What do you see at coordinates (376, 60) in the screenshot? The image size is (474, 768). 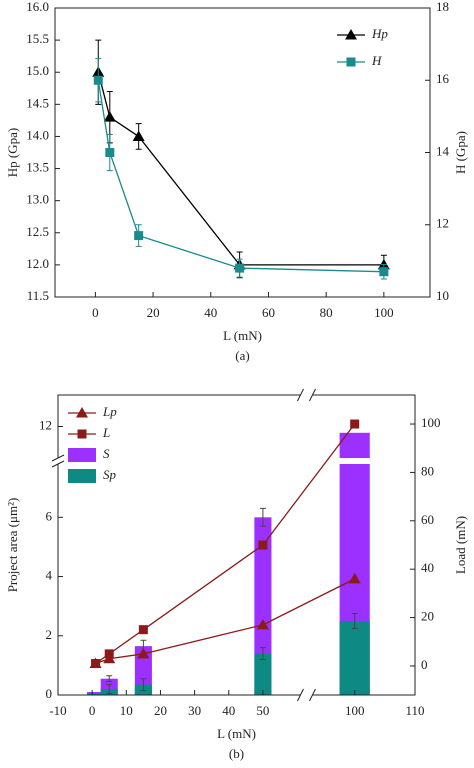 I see `legend-label: H` at bounding box center [376, 60].